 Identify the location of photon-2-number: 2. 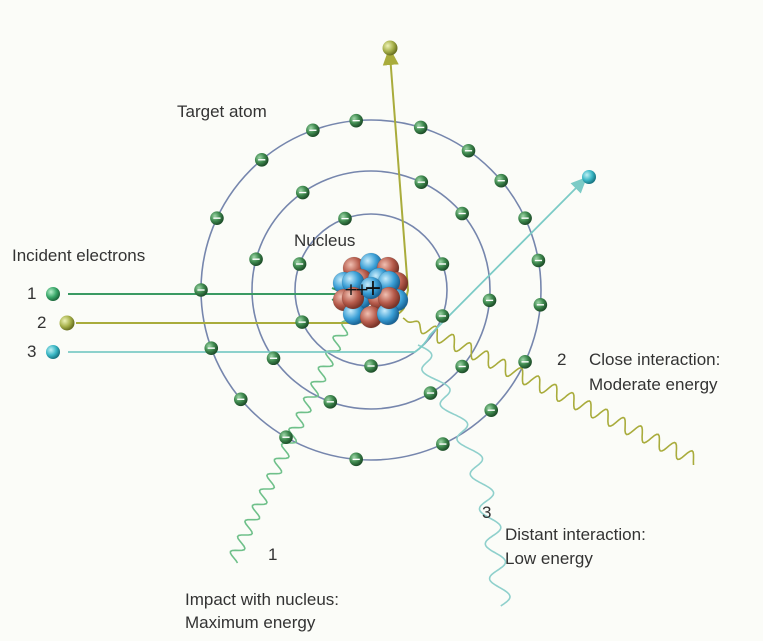
(562, 359).